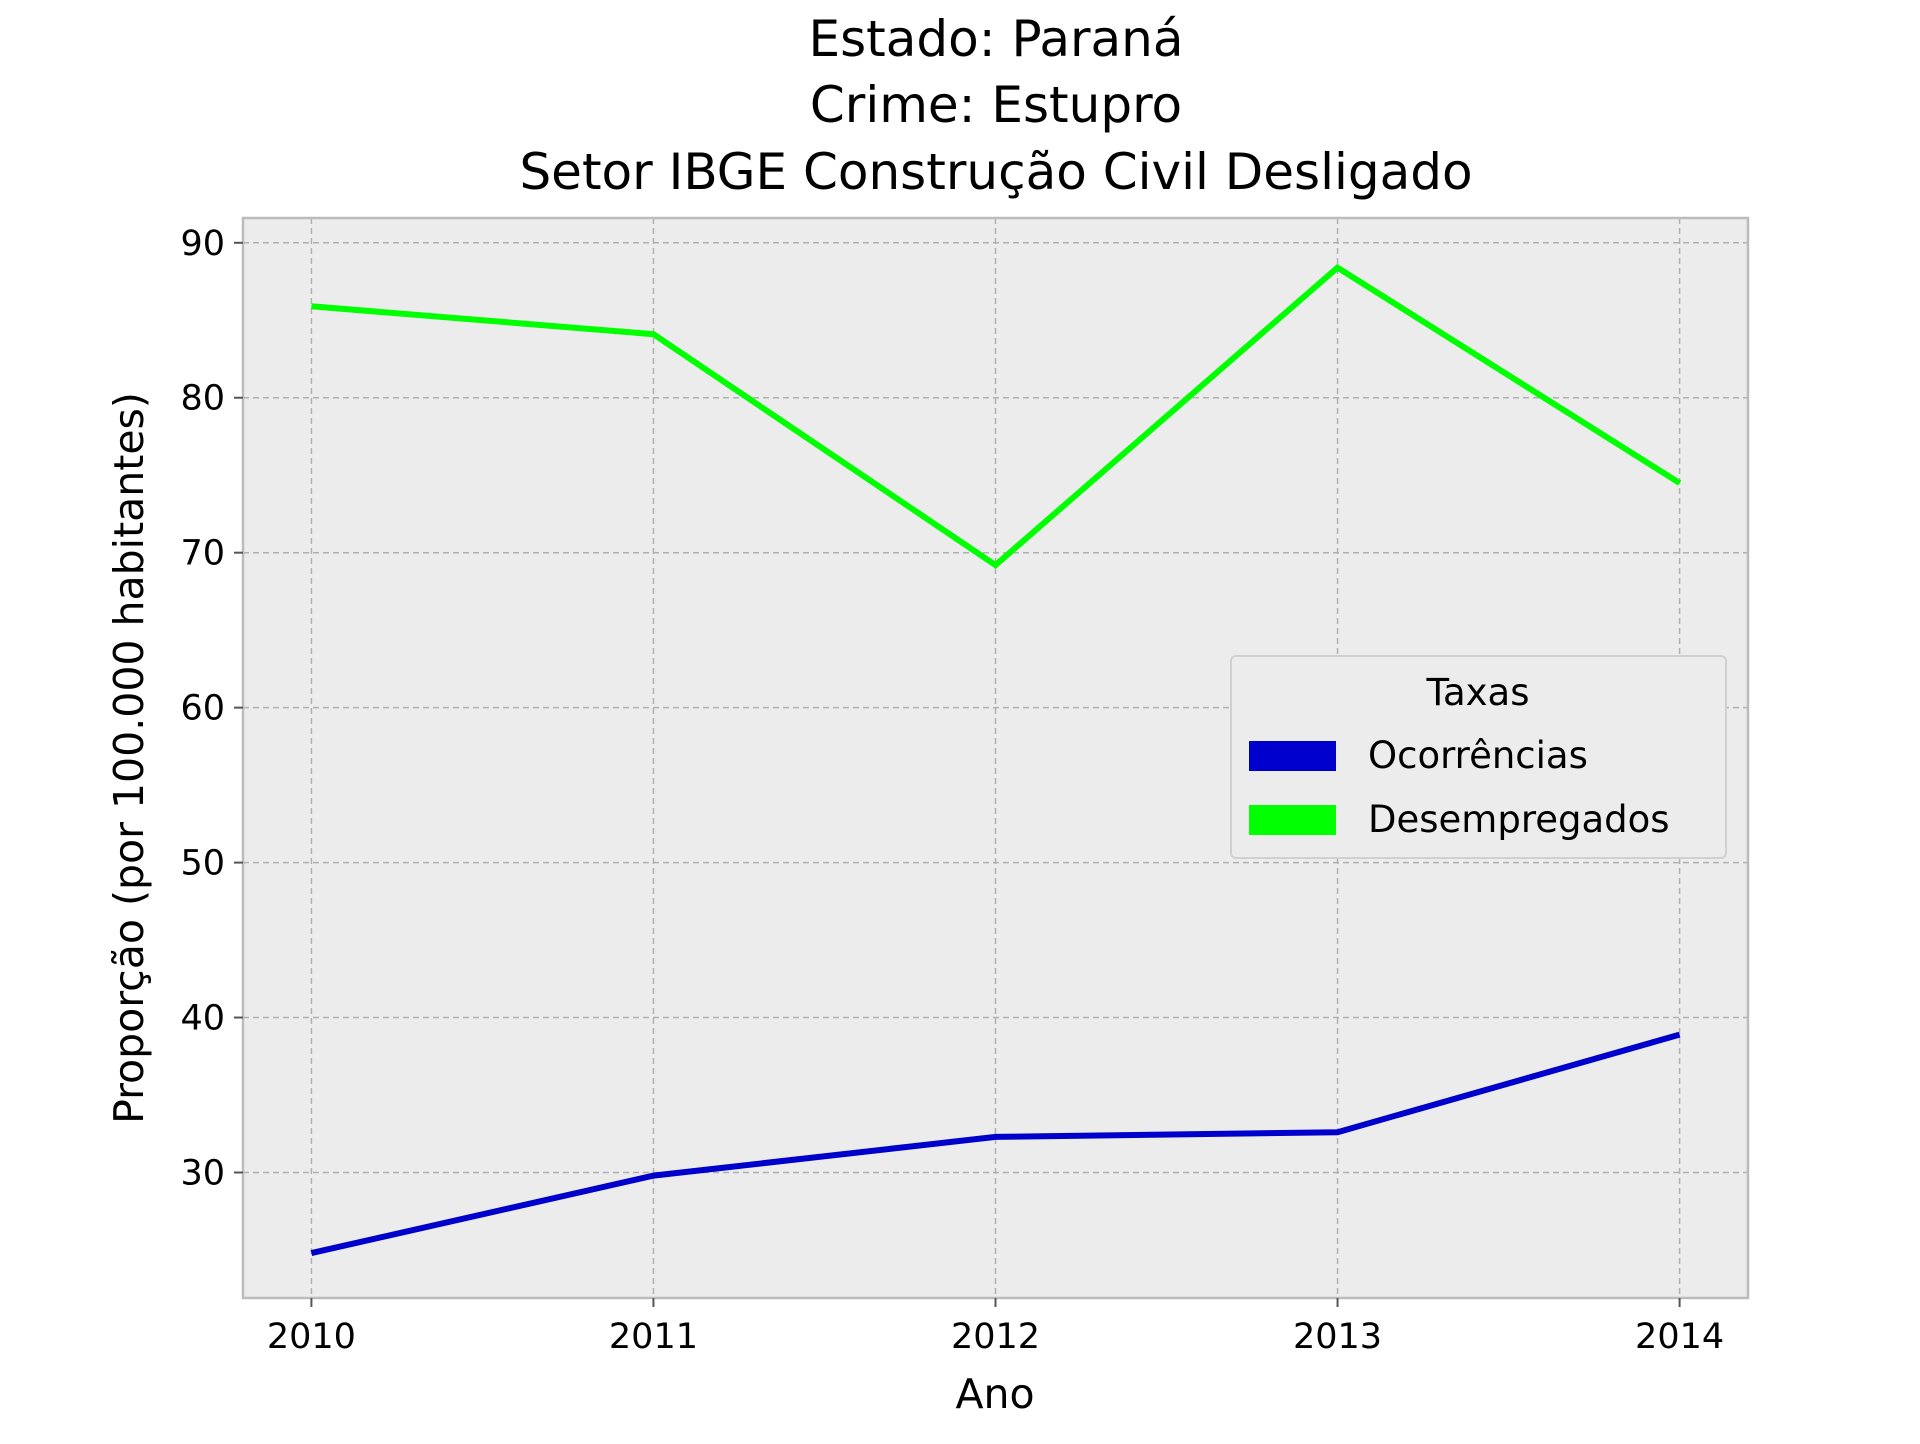 The image size is (1920, 1444). I want to click on legend-swatch-ocorrencias, so click(1292, 756).